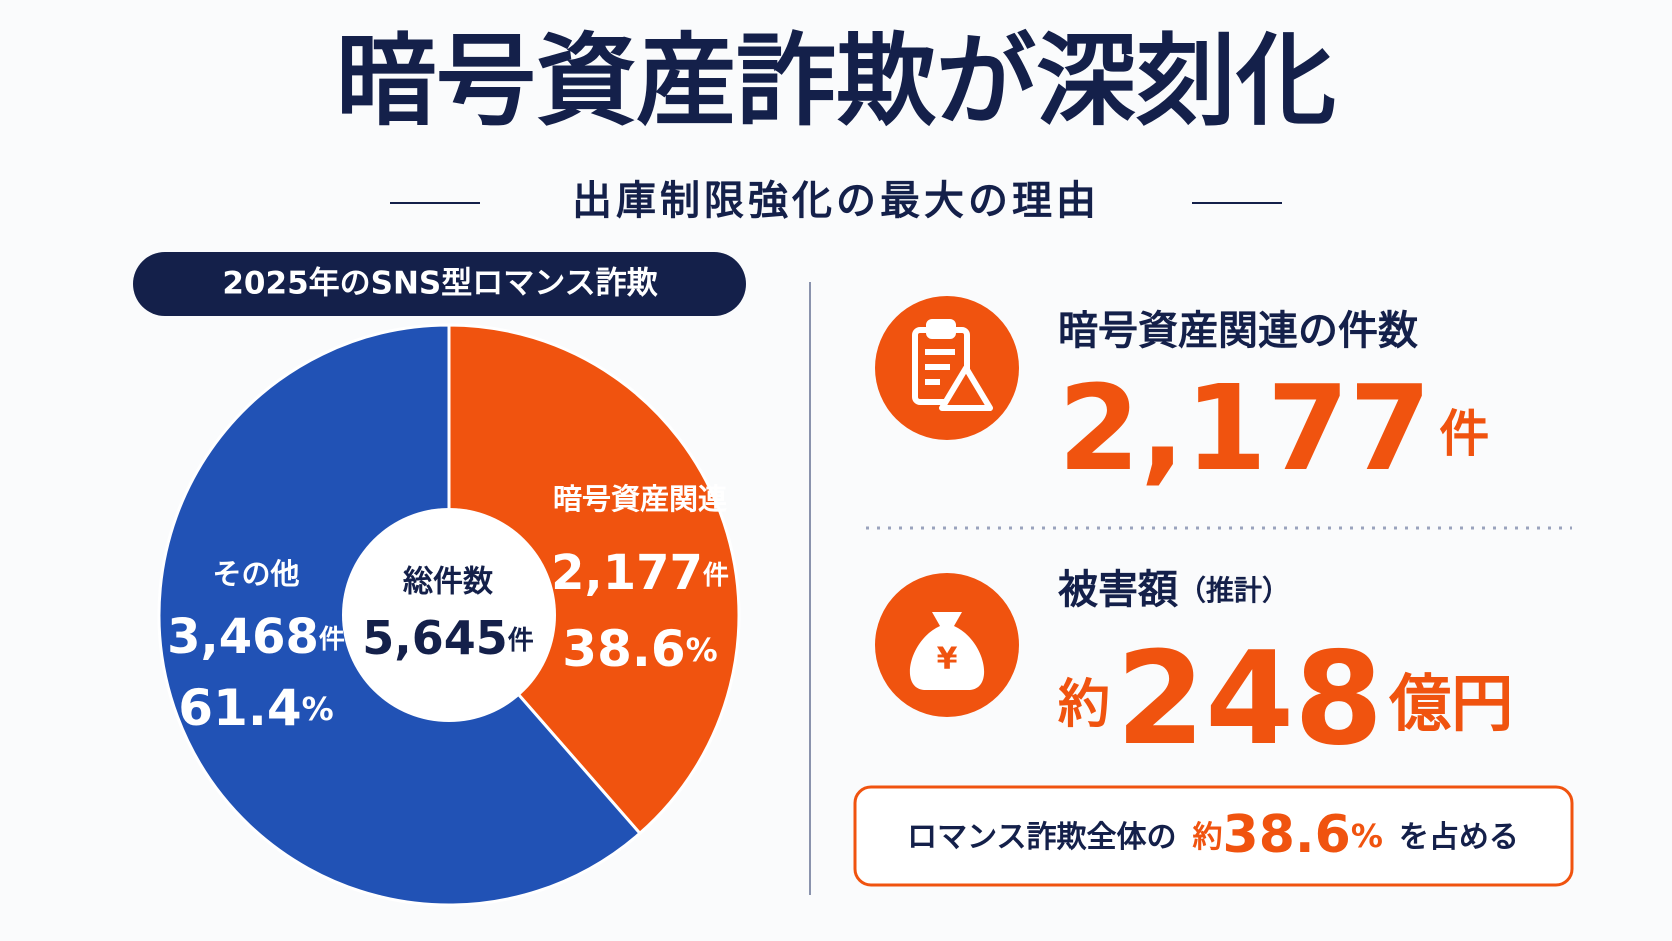 The width and height of the screenshot is (1672, 941). What do you see at coordinates (239, 708) in the screenshot?
I see `percent-number: 61.4` at bounding box center [239, 708].